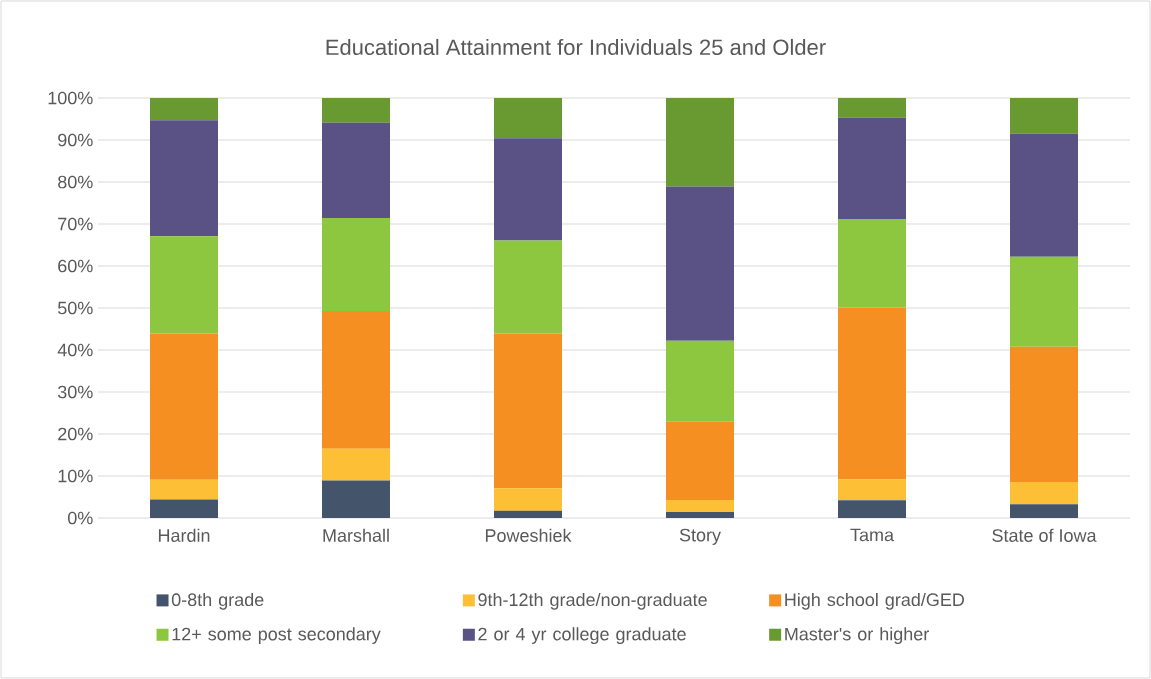  What do you see at coordinates (276, 635) in the screenshot?
I see `legend-label: 12+ some post secondary` at bounding box center [276, 635].